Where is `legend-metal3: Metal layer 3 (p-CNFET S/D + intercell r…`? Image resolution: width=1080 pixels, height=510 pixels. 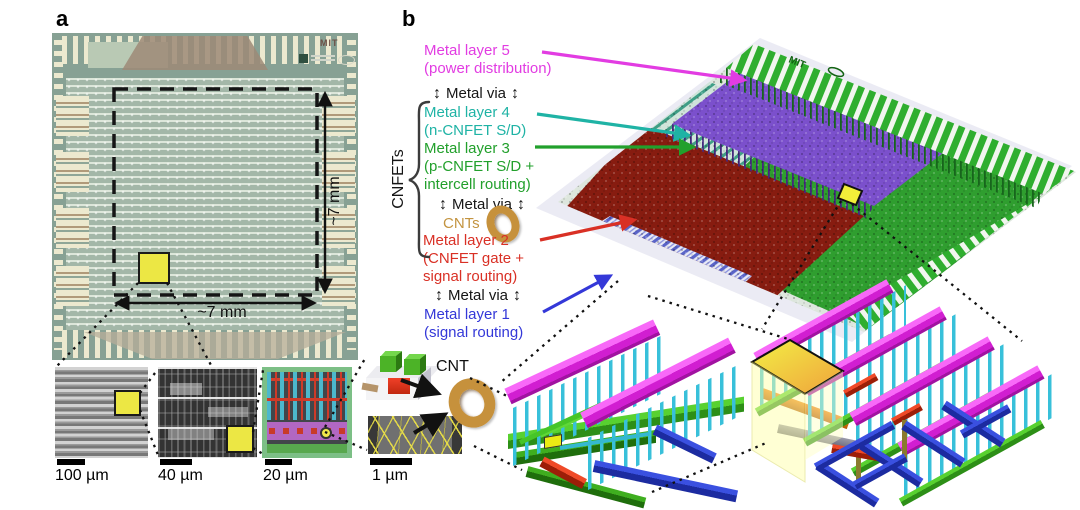 legend-metal3: Metal layer 3 (p-CNFET S/D + intercell r… is located at coordinates (479, 167).